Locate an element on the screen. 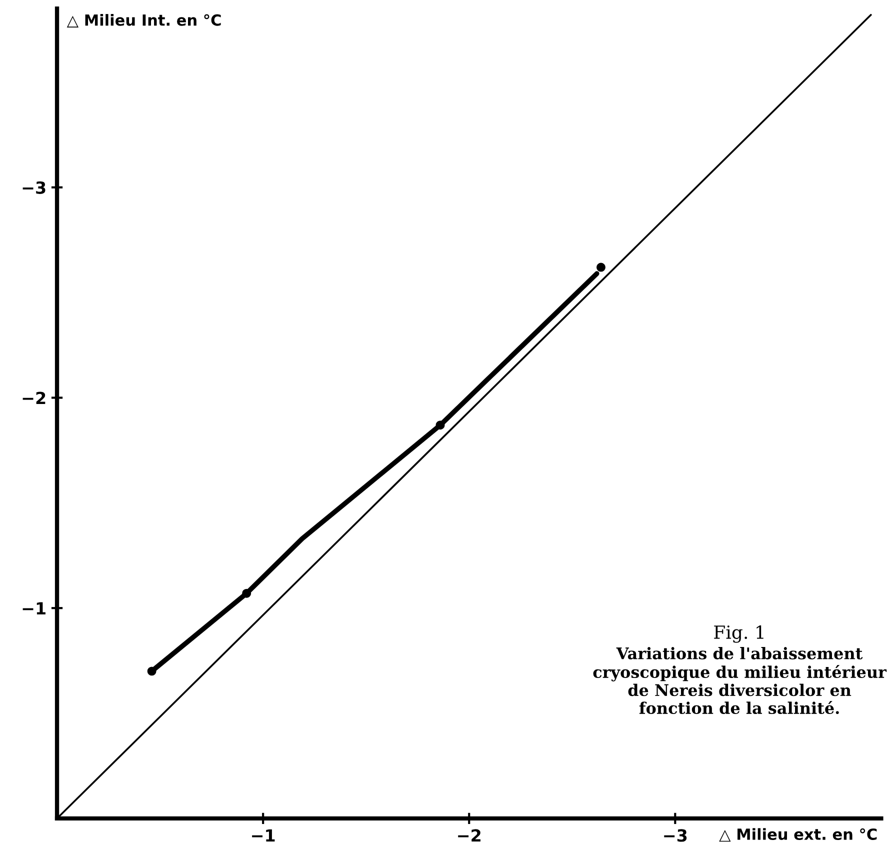 The height and width of the screenshot is (857, 891). y-tick-label: −3 is located at coordinates (34, 187).